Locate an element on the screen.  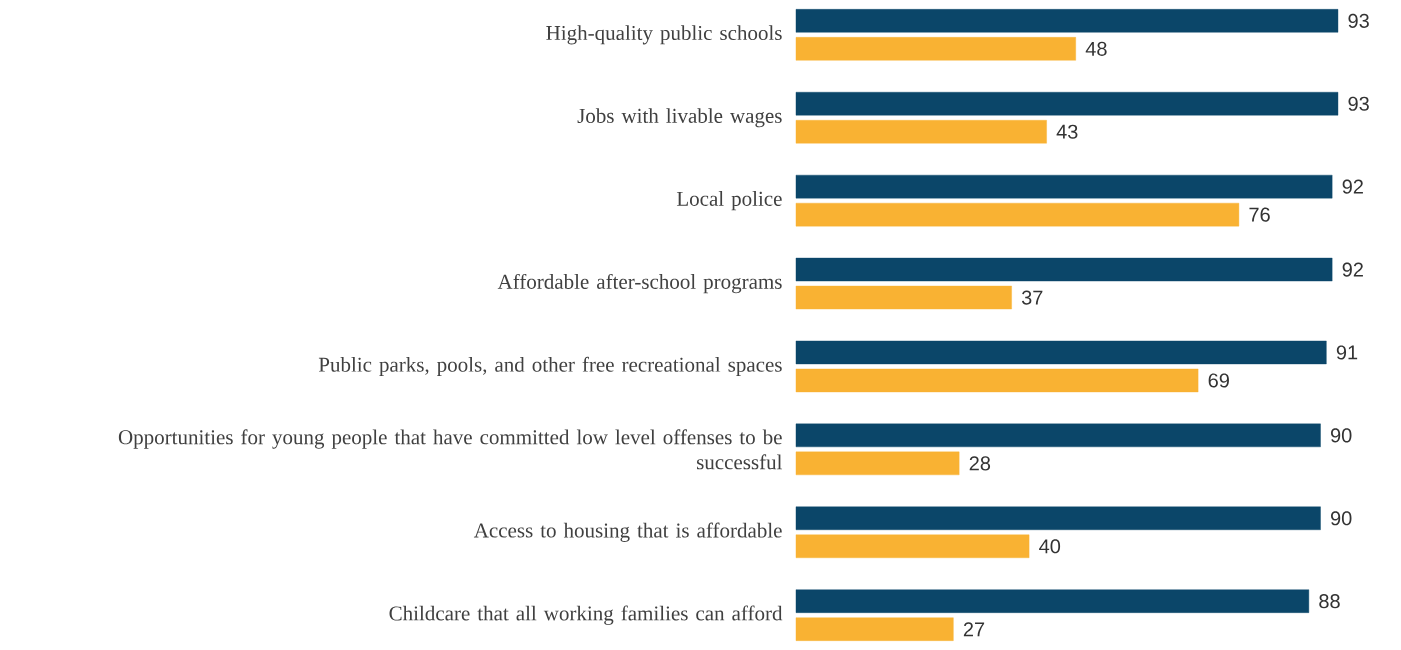
data-label: 88 is located at coordinates (1329, 601).